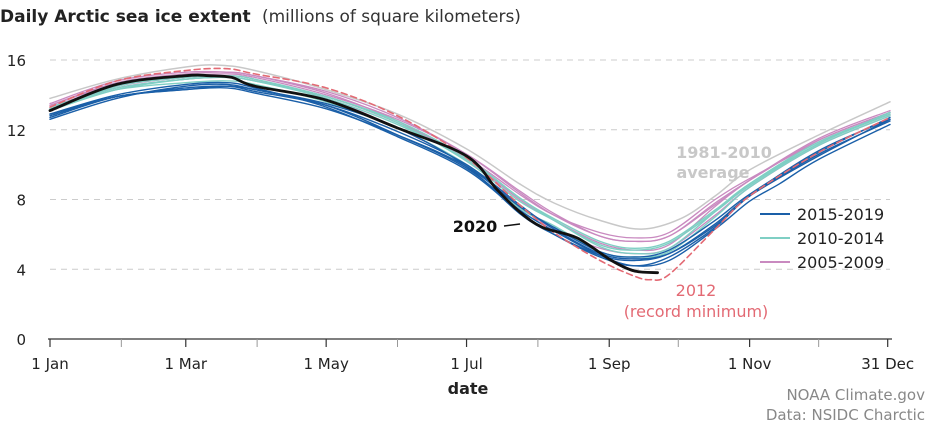  I want to click on annotation-2020: 2020, so click(475, 226).